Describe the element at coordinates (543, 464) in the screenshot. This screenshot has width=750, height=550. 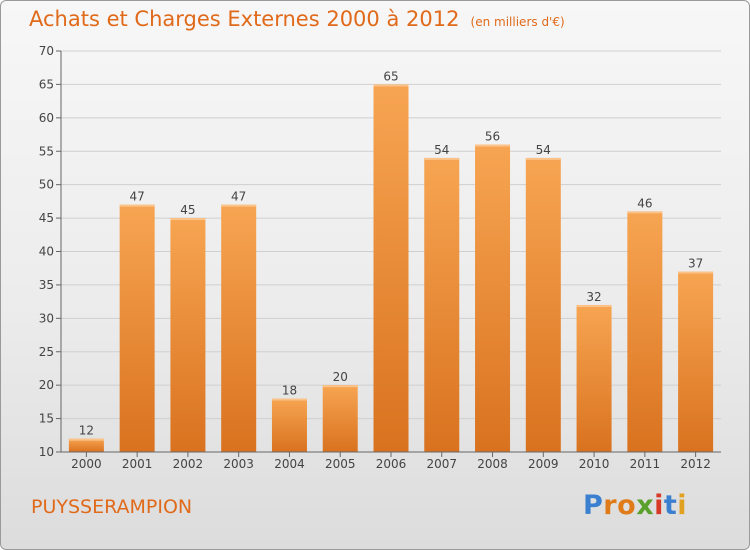
I see `x-tick-label: 2009` at that location.